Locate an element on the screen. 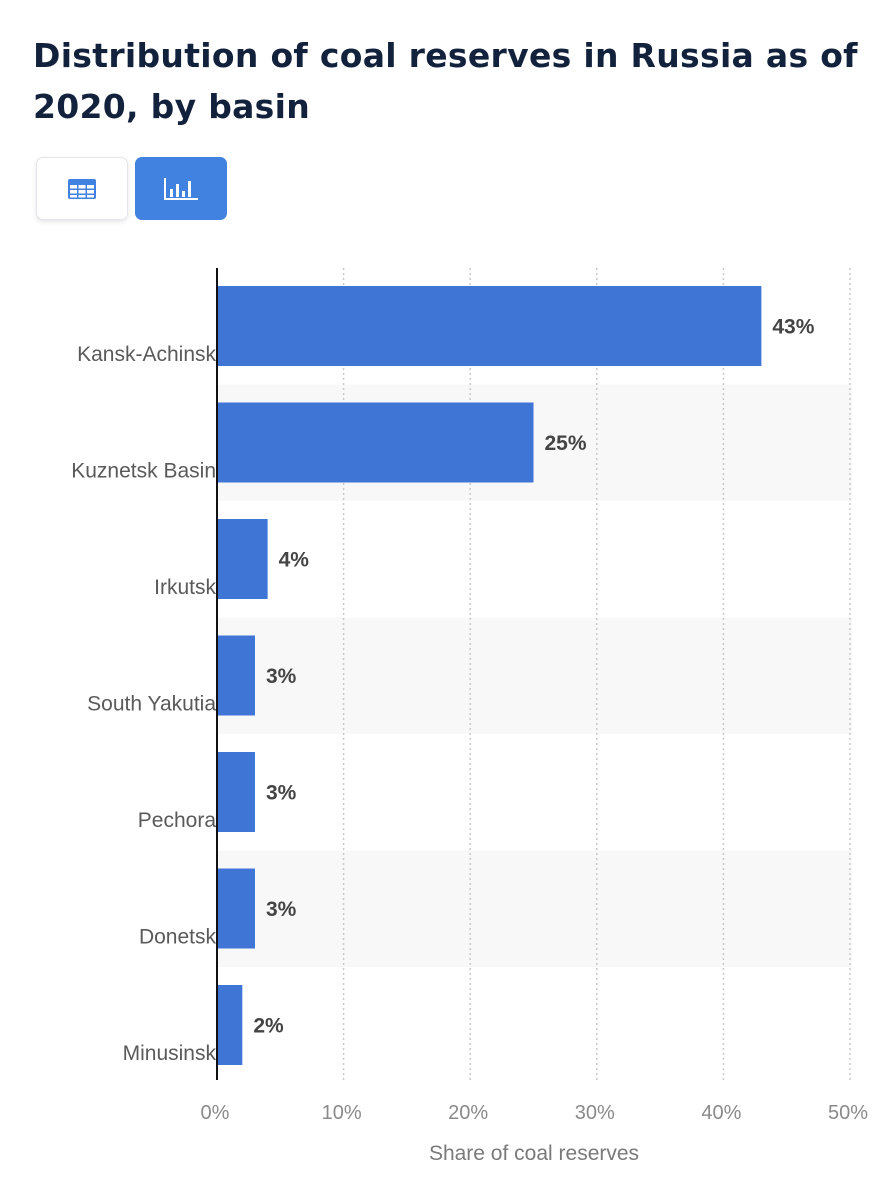 Image resolution: width=894 pixels, height=1200 pixels. chart-view-button is located at coordinates (181, 188).